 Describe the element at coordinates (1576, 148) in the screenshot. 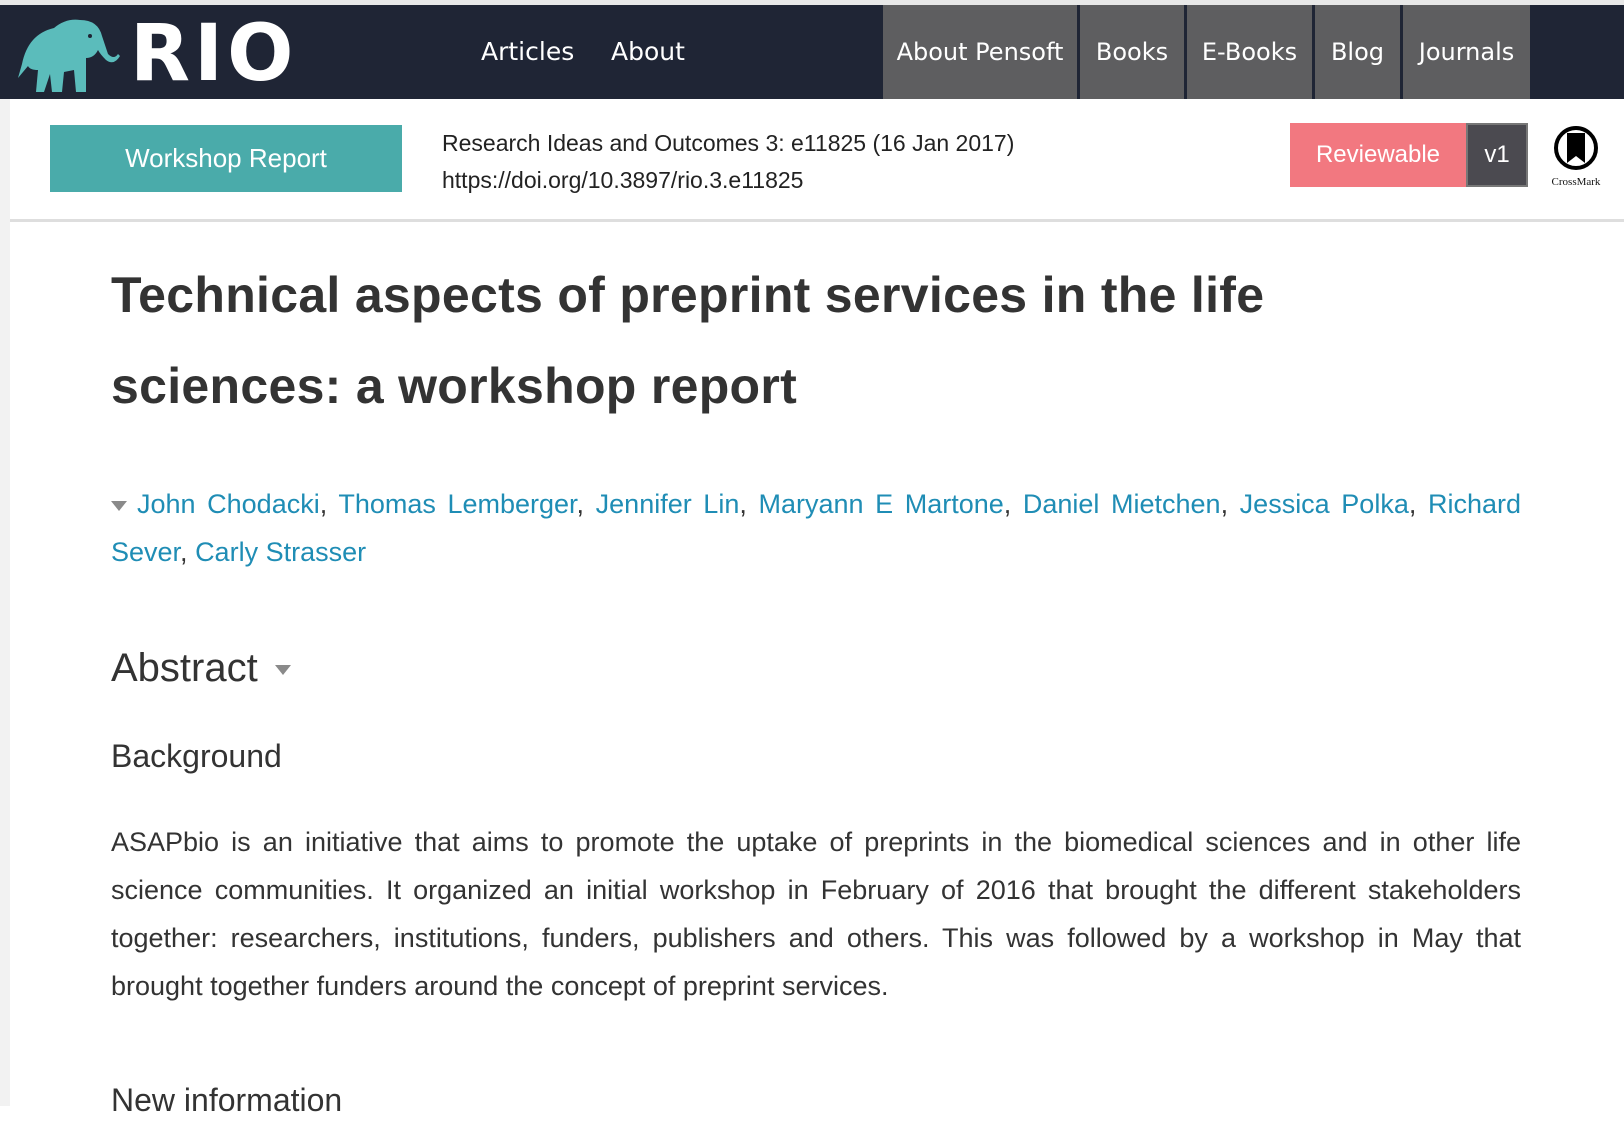

I see `crossmark-icon` at that location.